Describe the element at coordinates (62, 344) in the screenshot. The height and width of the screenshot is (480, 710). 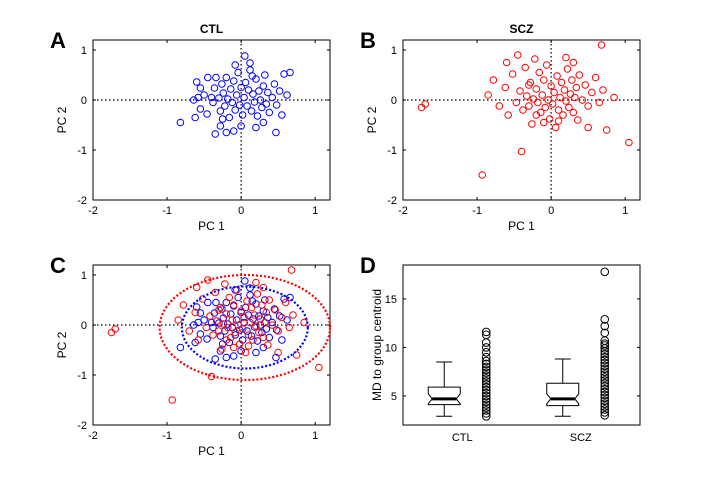
I see `y-axis-label: PC 2` at that location.